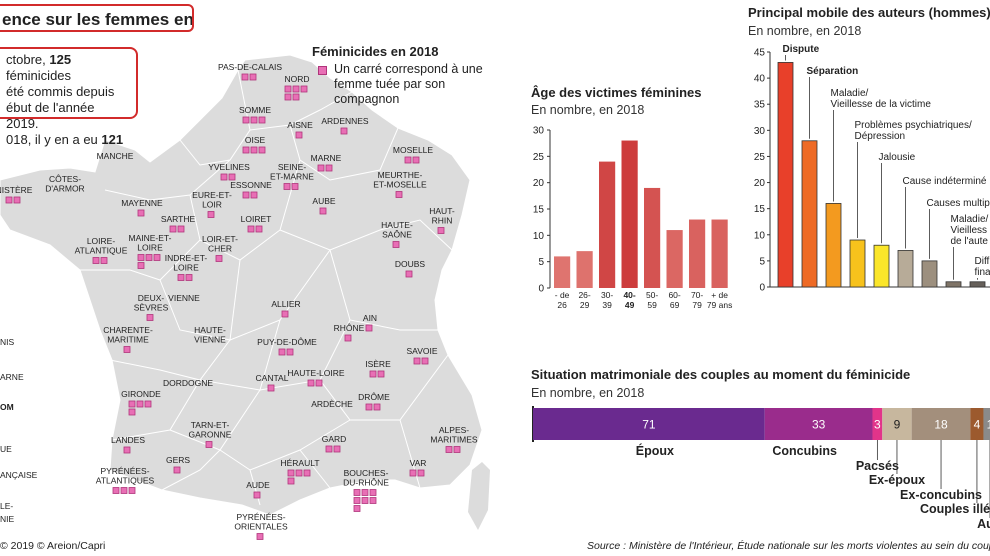 This screenshot has width=990, height=556. What do you see at coordinates (400, 185) in the screenshot?
I see `department-label: ET-MOSELLE` at bounding box center [400, 185].